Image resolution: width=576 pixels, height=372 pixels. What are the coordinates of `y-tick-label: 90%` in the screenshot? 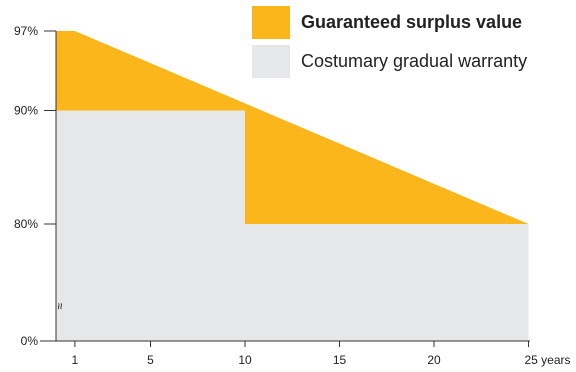 It's located at (26, 110).